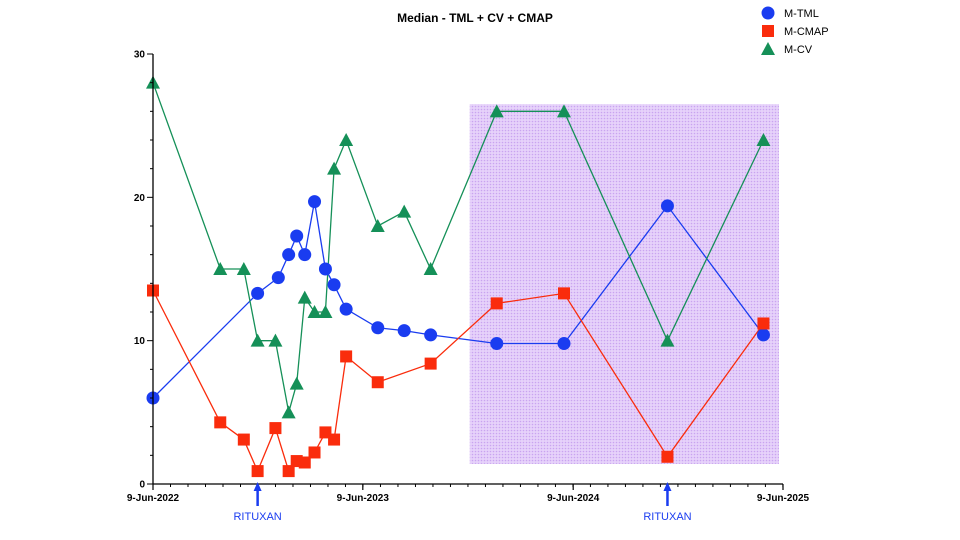 The image size is (960, 540). Describe the element at coordinates (801, 14) in the screenshot. I see `legend-label-m-tml: M-TML` at that location.